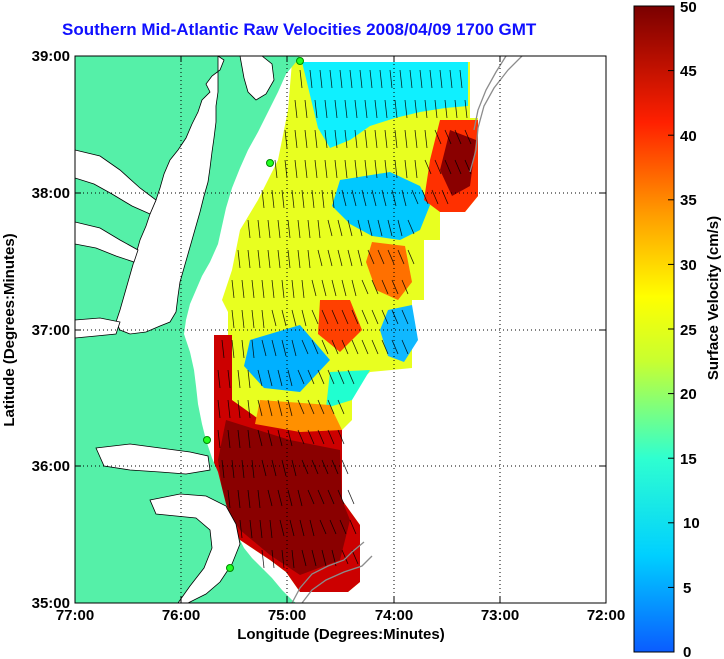  I want to click on colorbar-tick-label: 50, so click(688, 8).